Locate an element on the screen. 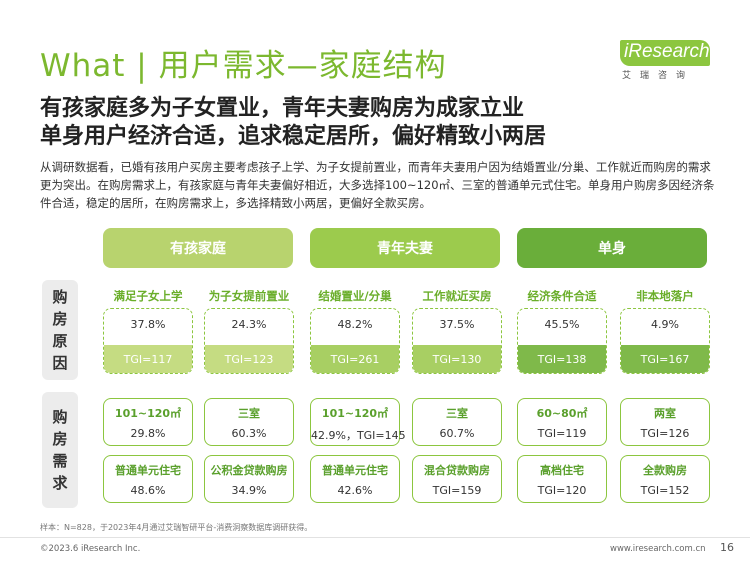 The image size is (750, 563). reason-percentage: 4.9% is located at coordinates (665, 324).